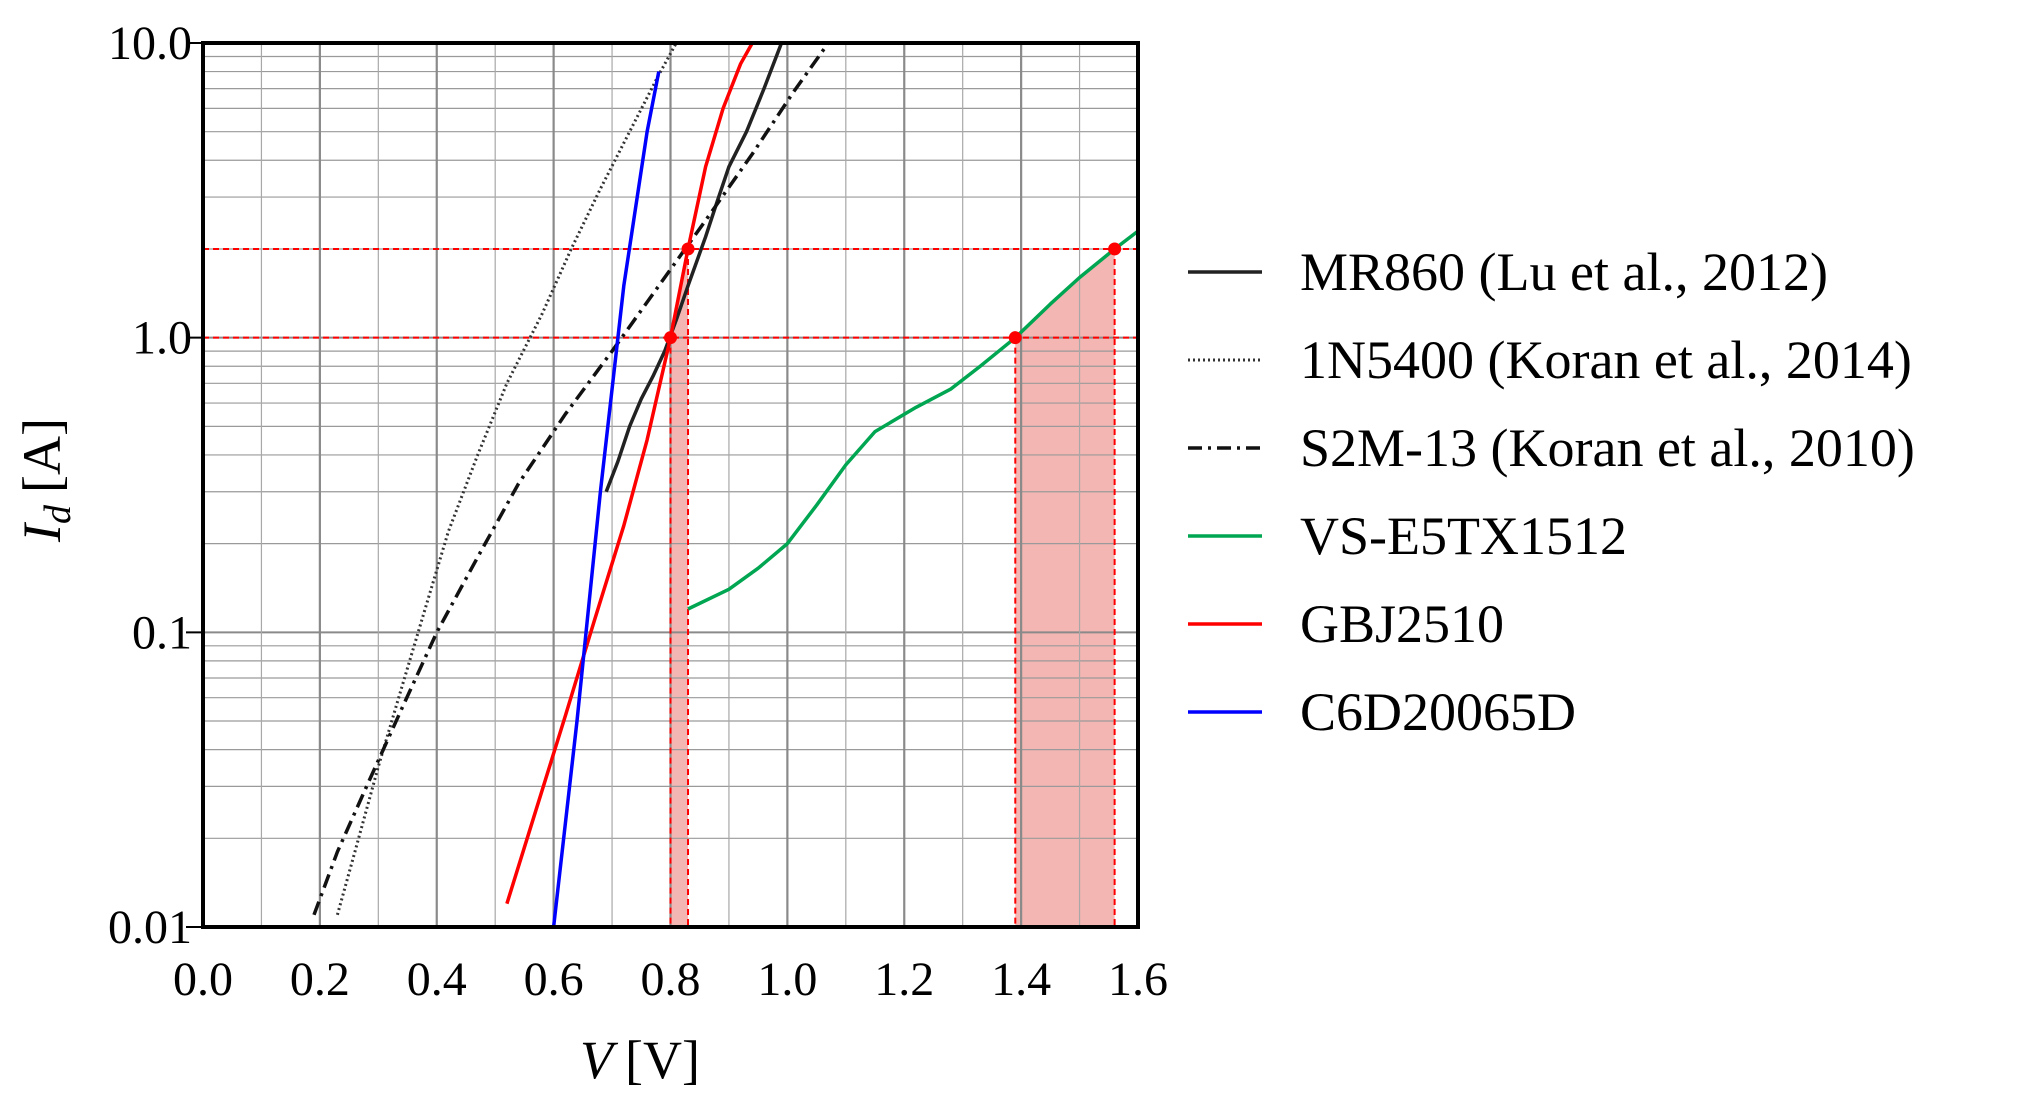 The height and width of the screenshot is (1107, 2036). I want to click on x-tick-label: 0.4, so click(437, 979).